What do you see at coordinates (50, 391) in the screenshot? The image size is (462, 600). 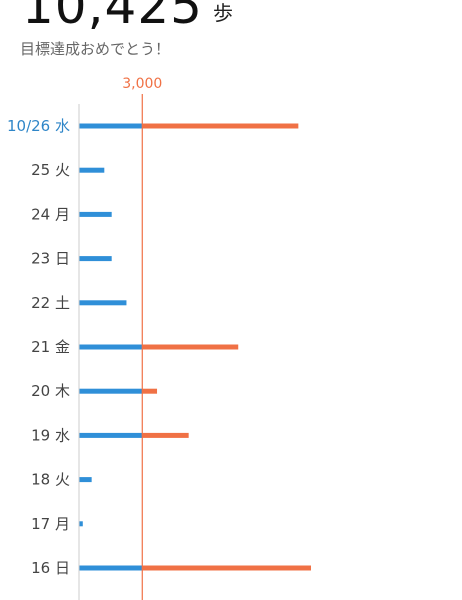 I see `day-label: 20 木` at bounding box center [50, 391].